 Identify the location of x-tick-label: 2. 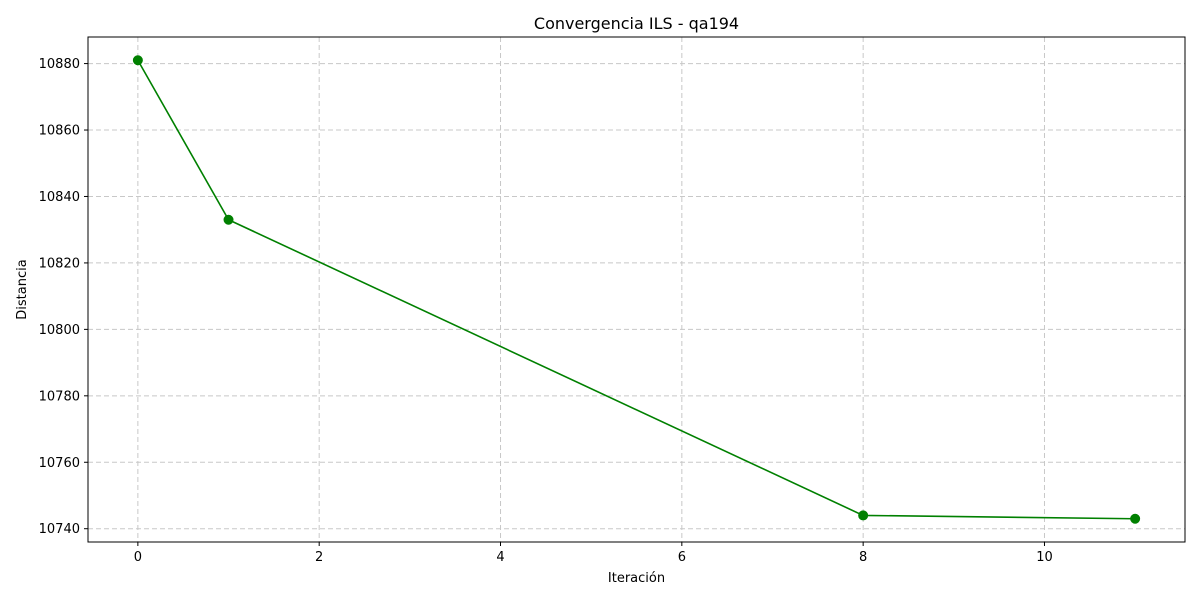
(319, 557).